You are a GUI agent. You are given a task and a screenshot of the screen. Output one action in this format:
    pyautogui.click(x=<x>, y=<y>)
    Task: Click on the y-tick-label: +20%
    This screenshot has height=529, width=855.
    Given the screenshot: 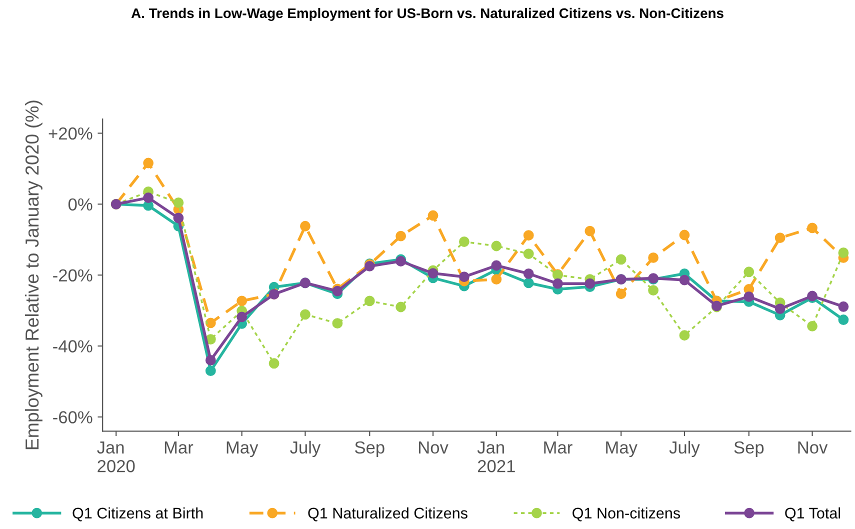 What is the action you would take?
    pyautogui.click(x=70, y=133)
    